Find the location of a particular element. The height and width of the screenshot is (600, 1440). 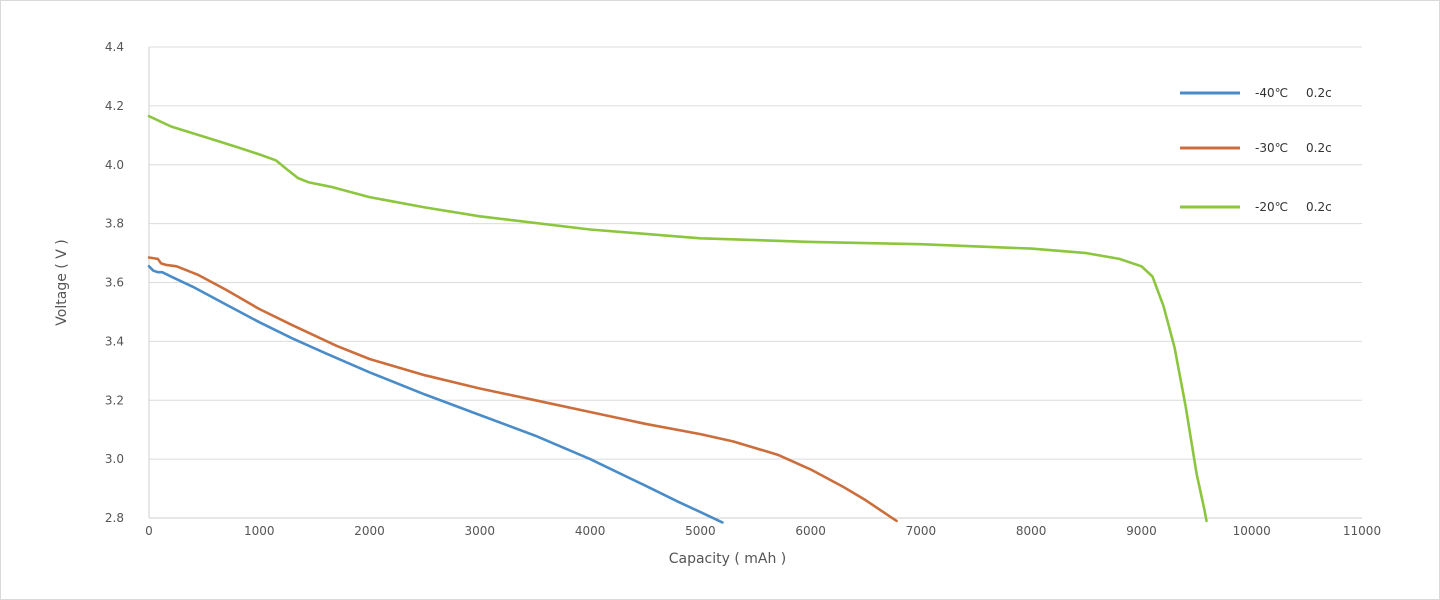

x-tick-label: 4000 is located at coordinates (590, 531).